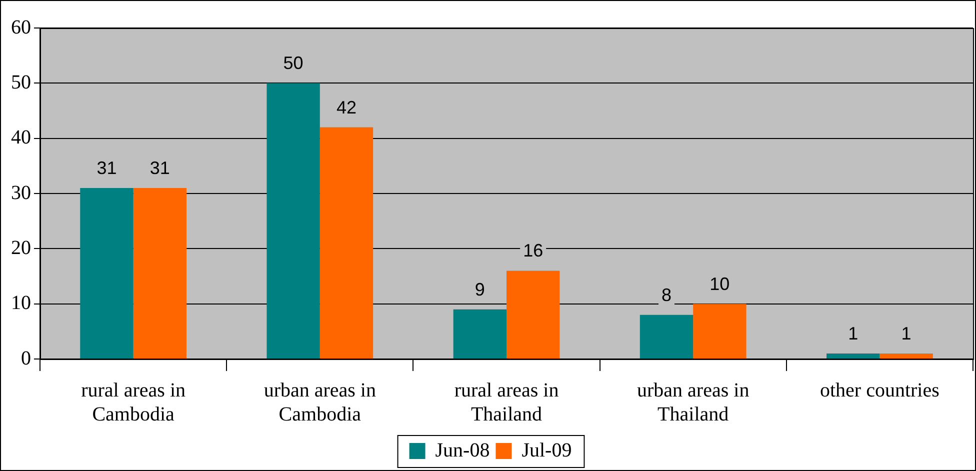 The height and width of the screenshot is (471, 976). What do you see at coordinates (21, 193) in the screenshot?
I see `y-tick-label: 30` at bounding box center [21, 193].